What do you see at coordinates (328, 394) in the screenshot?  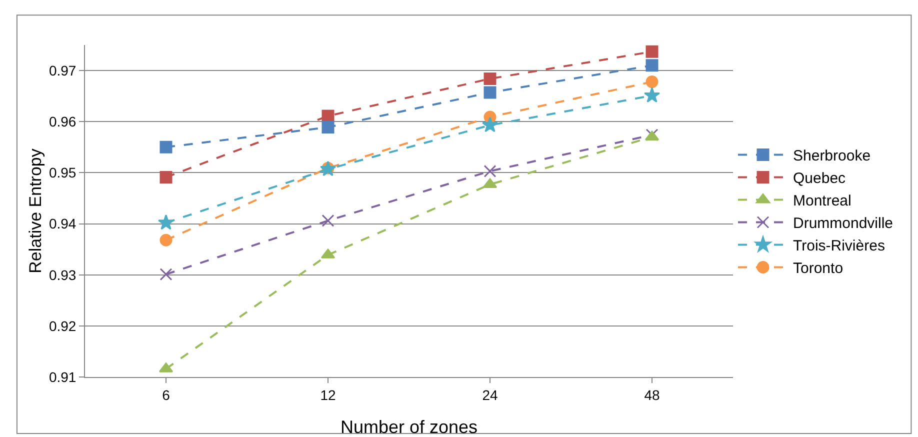 I see `x-tick-label: 12` at bounding box center [328, 394].